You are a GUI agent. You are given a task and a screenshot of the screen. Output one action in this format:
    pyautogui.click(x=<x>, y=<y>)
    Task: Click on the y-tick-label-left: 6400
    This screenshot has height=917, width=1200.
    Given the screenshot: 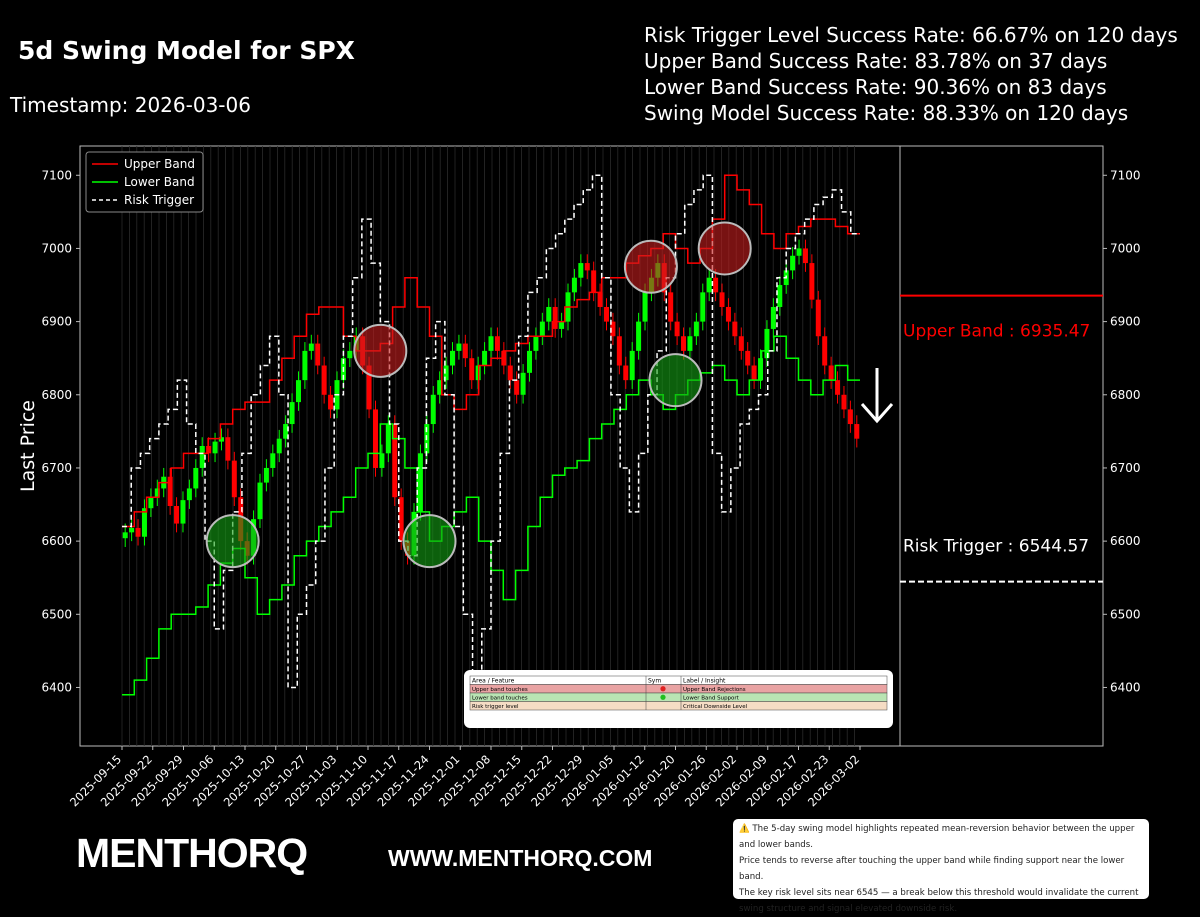 What is the action you would take?
    pyautogui.click(x=56, y=687)
    